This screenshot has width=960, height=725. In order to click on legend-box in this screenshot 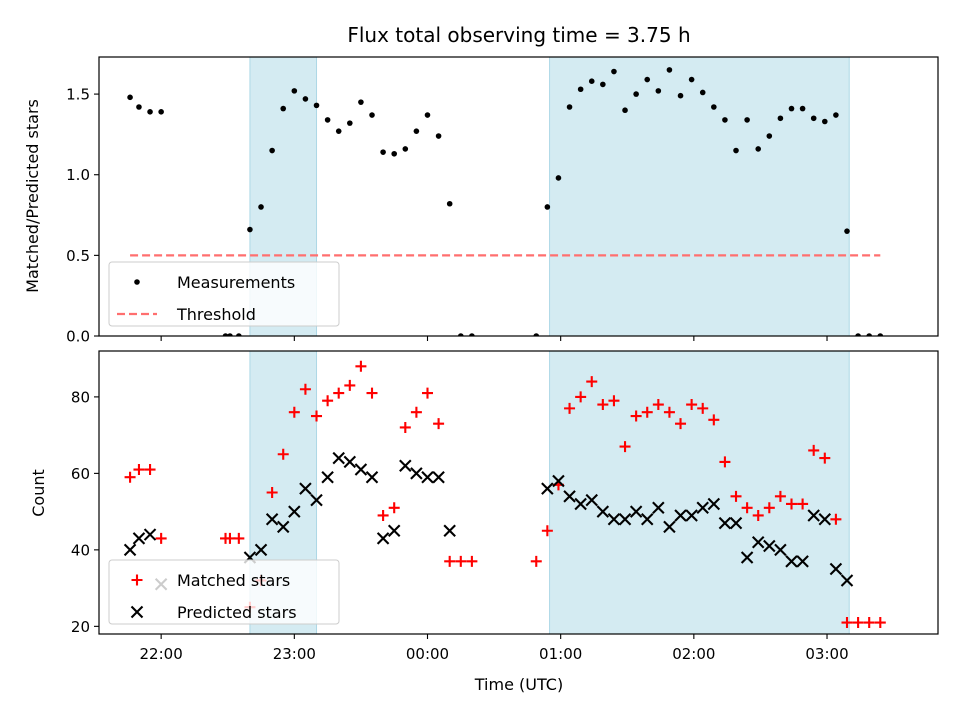, I will do `click(224, 294)`.